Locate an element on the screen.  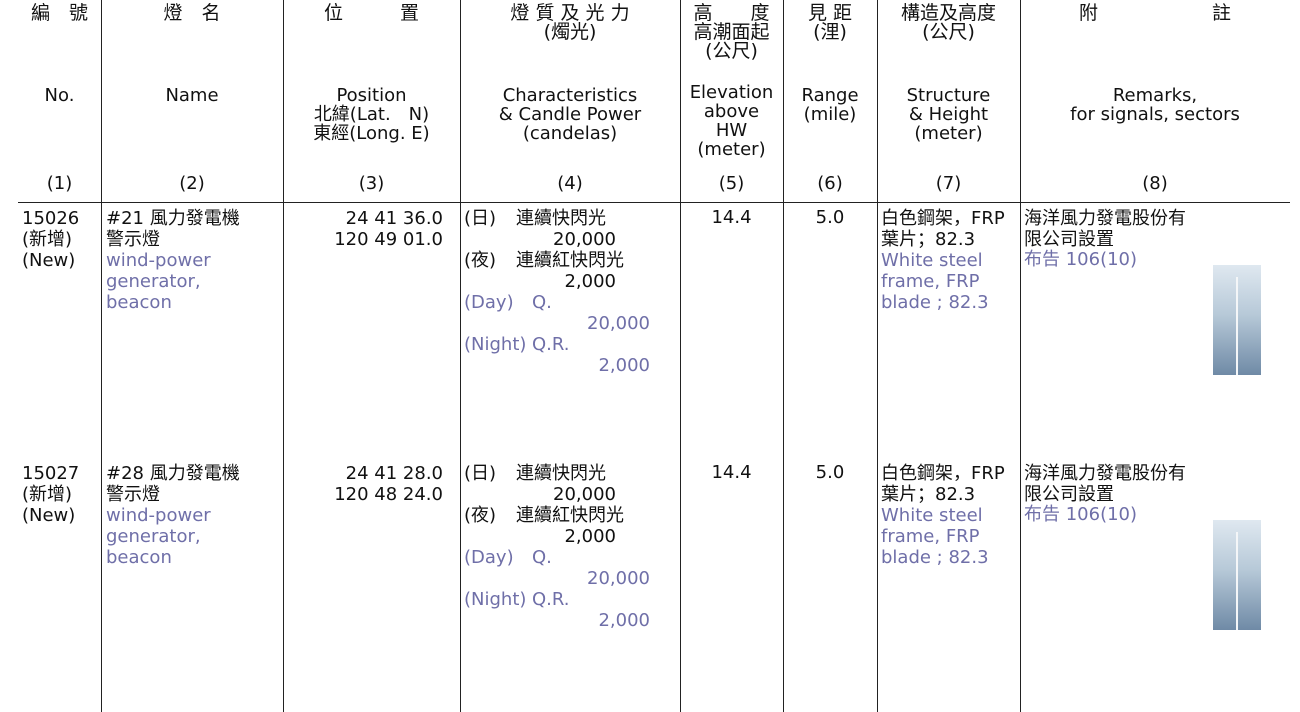
elevation: 14.4 is located at coordinates (731, 472).